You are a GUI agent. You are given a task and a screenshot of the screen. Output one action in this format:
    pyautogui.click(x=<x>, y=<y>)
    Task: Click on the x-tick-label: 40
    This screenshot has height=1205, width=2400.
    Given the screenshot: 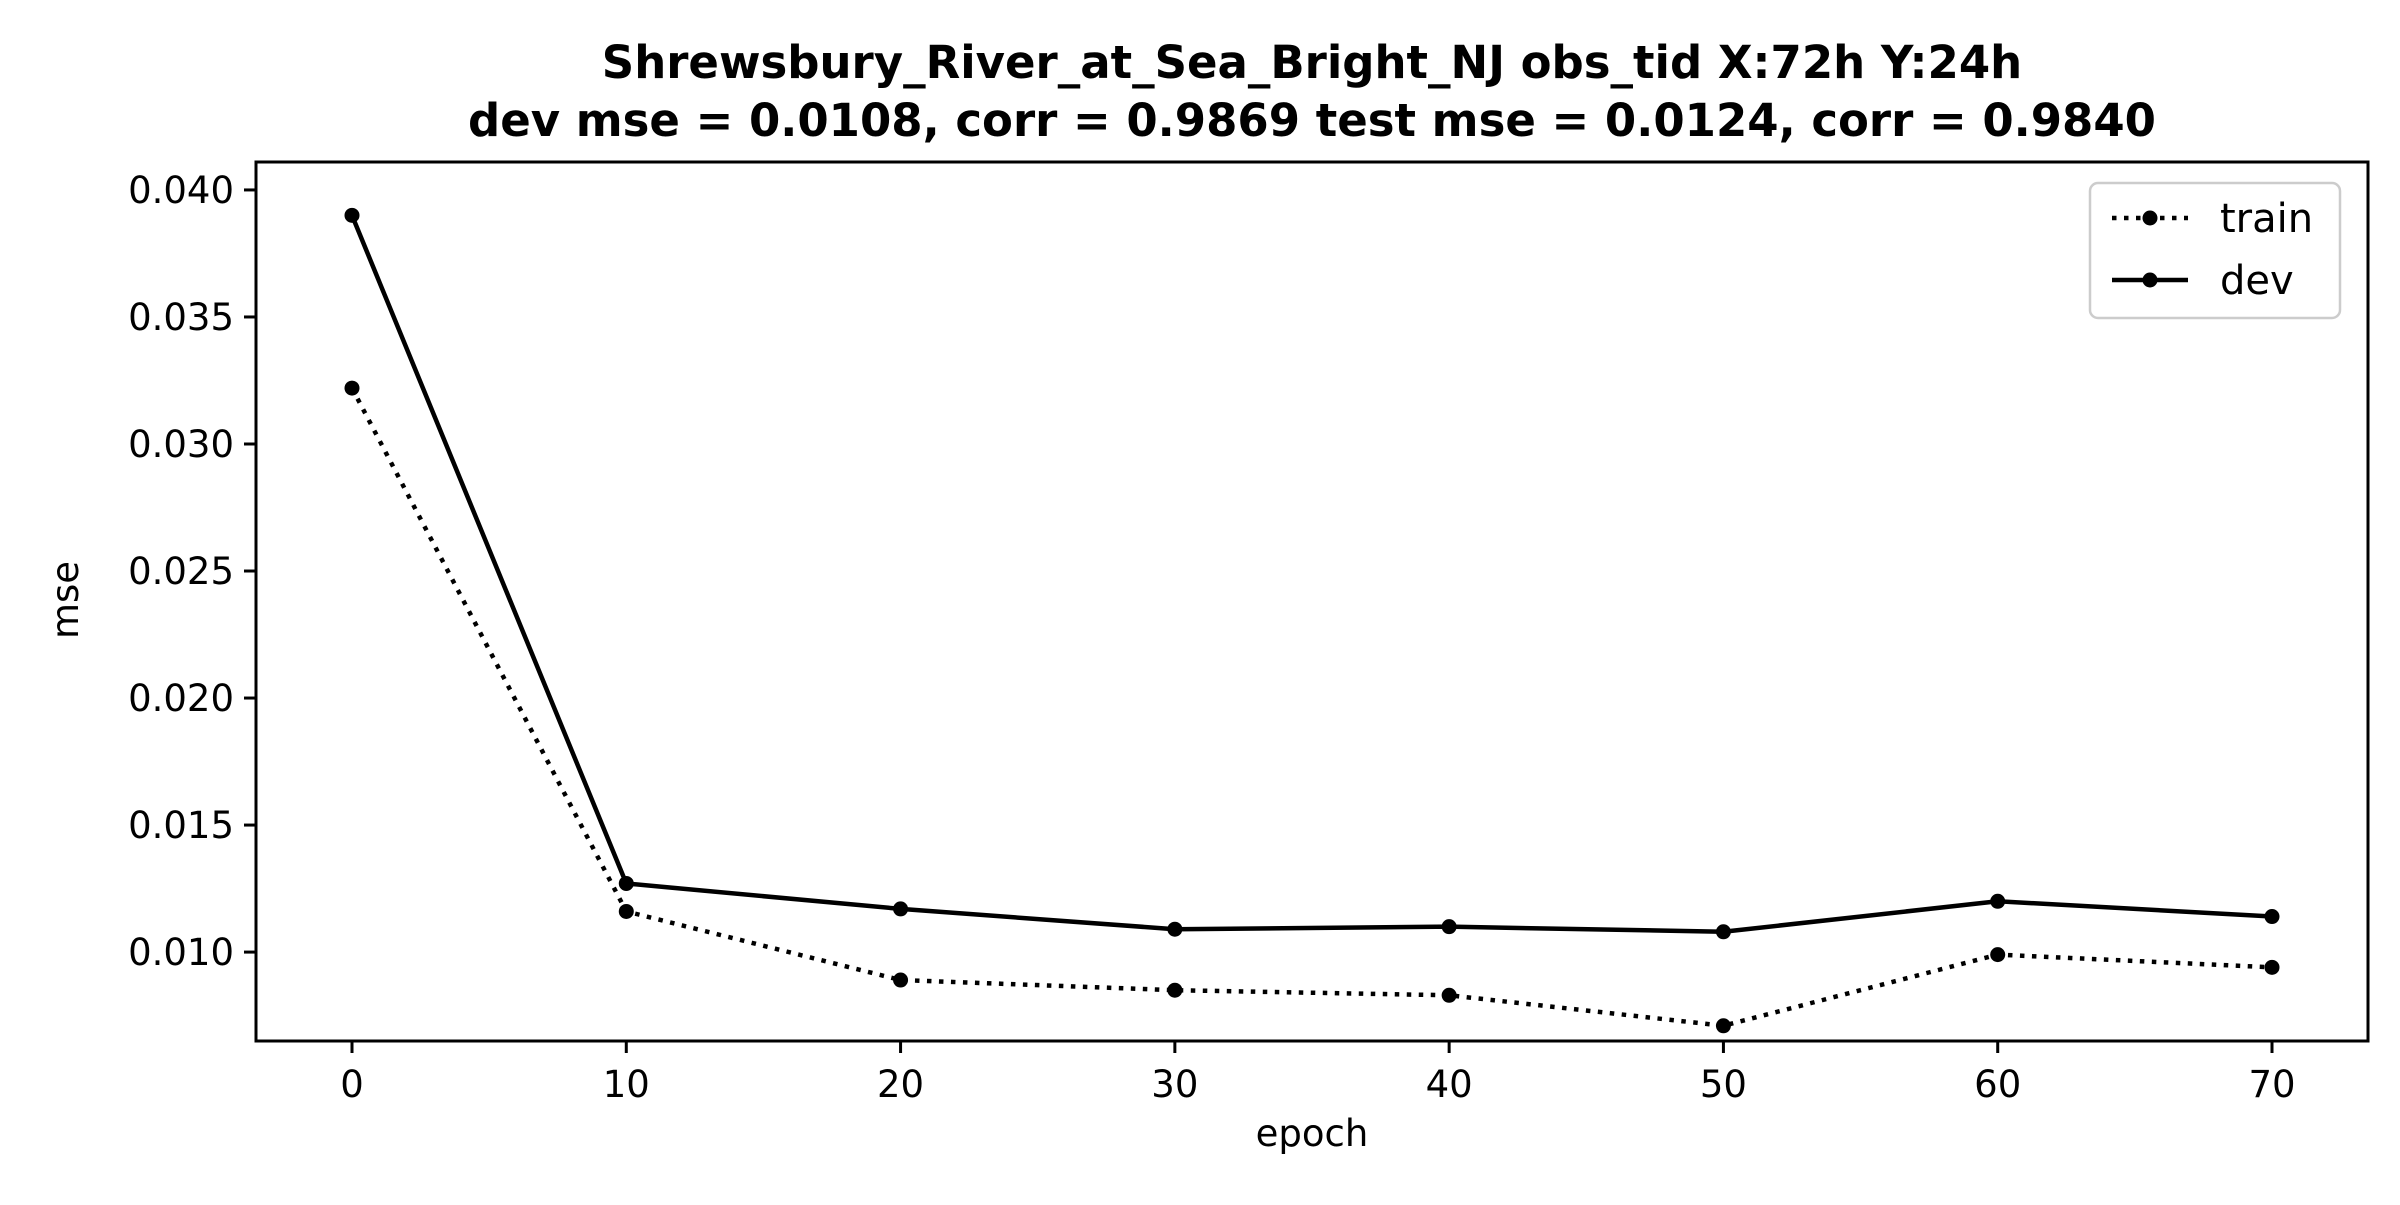 What is the action you would take?
    pyautogui.click(x=1449, y=1084)
    